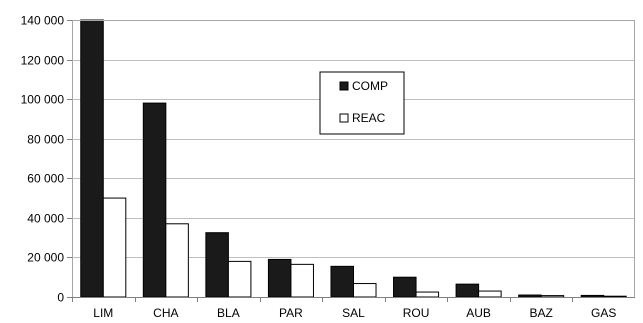  Describe the element at coordinates (603, 313) in the screenshot. I see `x-tick-label: GAS` at that location.